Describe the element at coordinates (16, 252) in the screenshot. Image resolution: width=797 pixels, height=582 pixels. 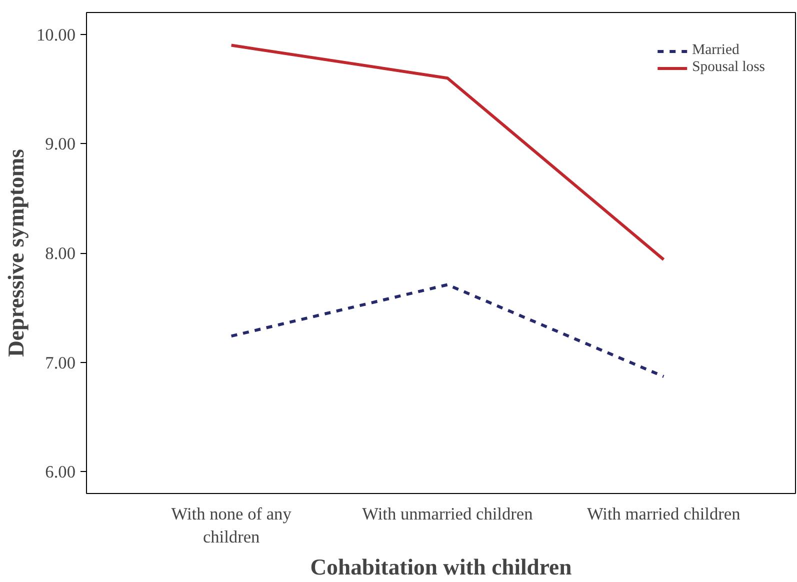
I see `y-axis-title: Depressive symptoms` at that location.